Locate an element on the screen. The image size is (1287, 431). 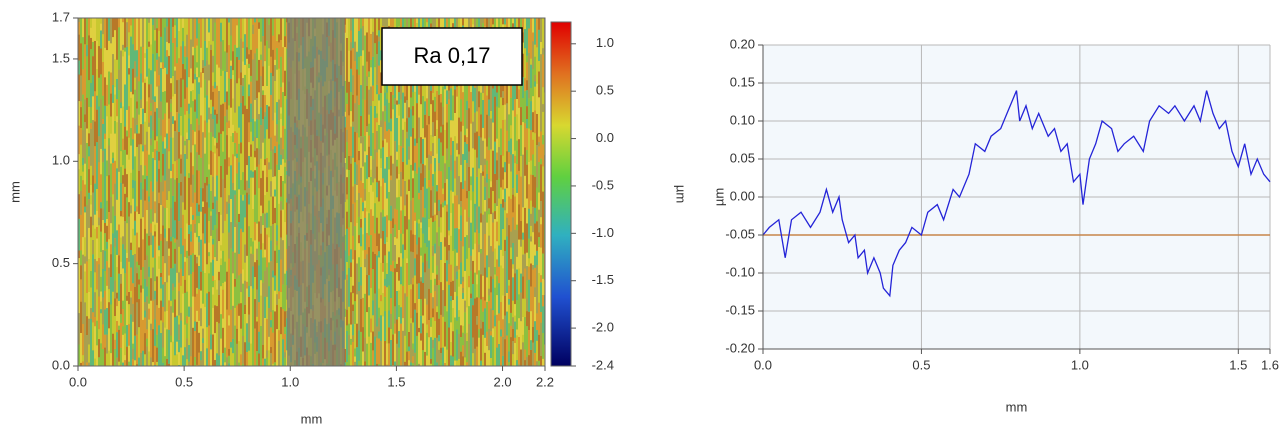
y-tick-label: -0.15 is located at coordinates (740, 309).